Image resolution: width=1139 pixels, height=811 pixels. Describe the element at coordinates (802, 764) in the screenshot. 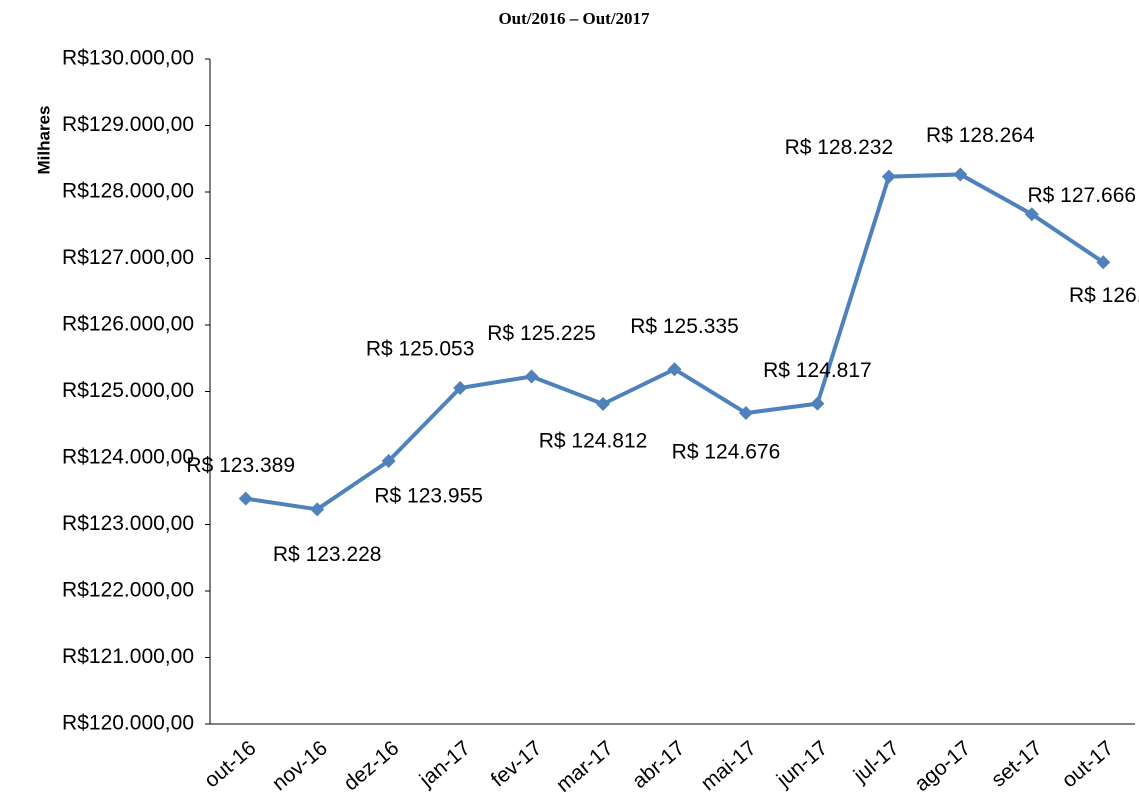

I see `x-tick-label: jun-17` at that location.